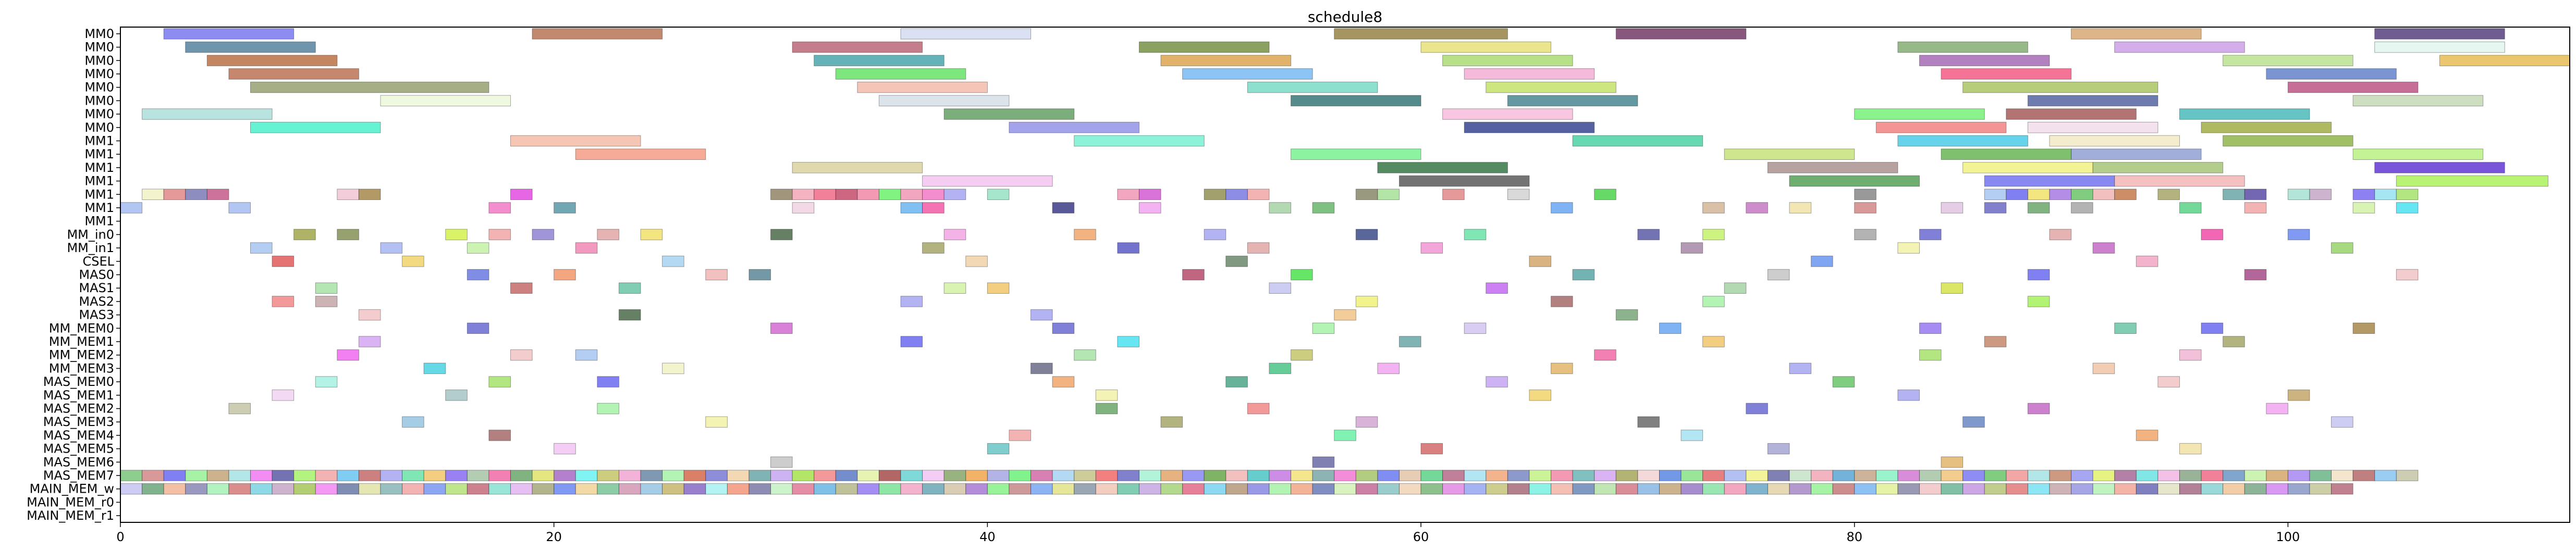 This screenshot has height=551, width=2576. Describe the element at coordinates (96, 301) in the screenshot. I see `y-tick-label: MAS2` at that location.